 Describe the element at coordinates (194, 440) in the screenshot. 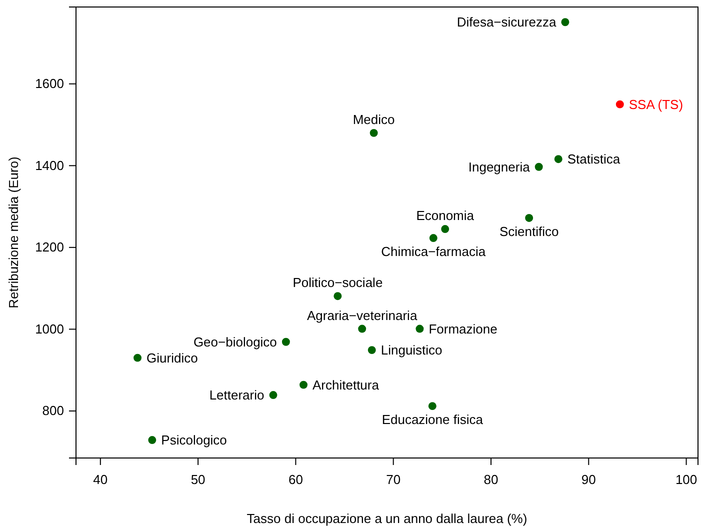

I see `series-label: Psicologico` at that location.